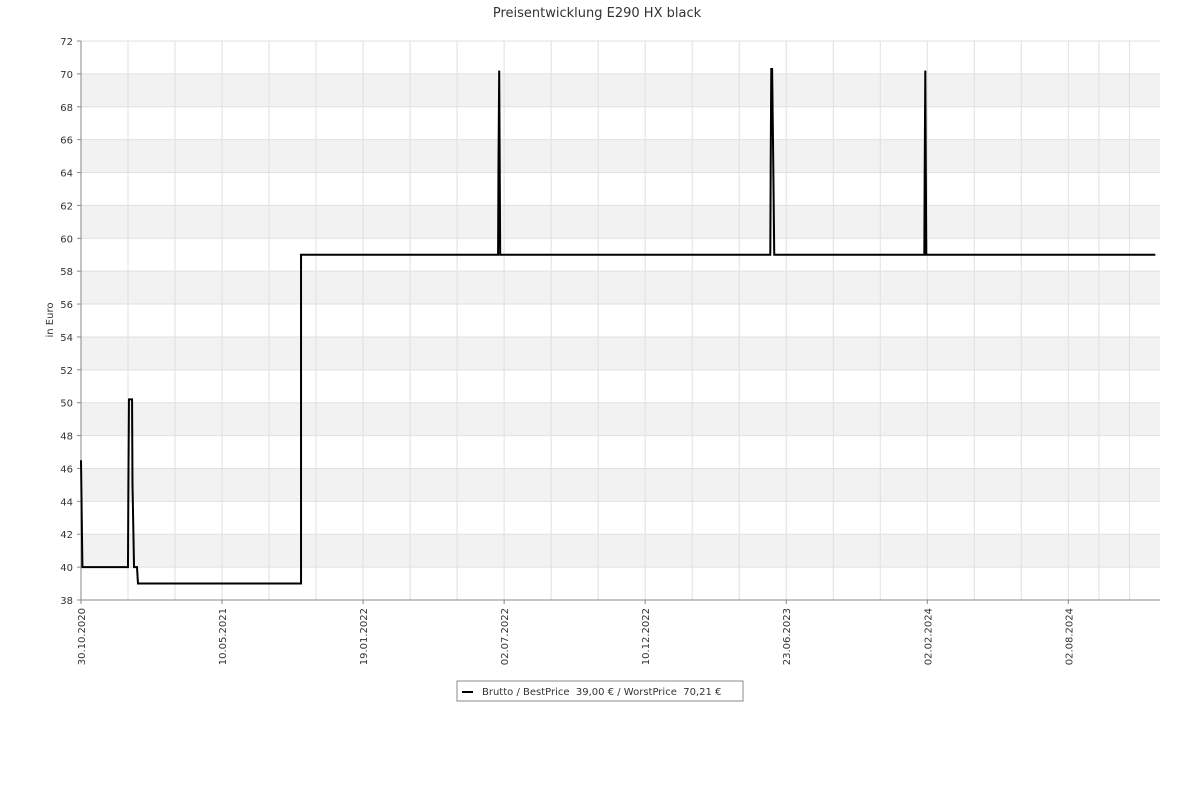  I want to click on y-tick-label: 42, so click(66, 535).